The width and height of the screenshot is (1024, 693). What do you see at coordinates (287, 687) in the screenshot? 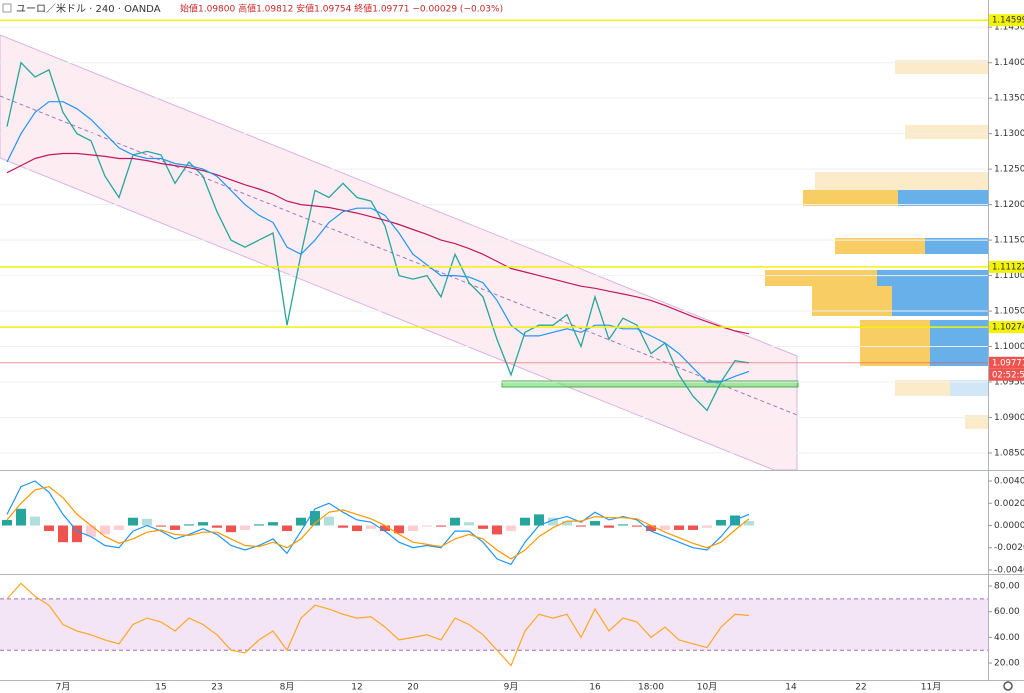
I see `x-tick-label: 8月` at bounding box center [287, 687].